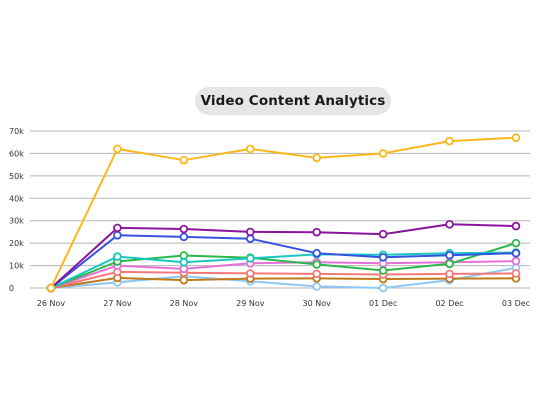 Image resolution: width=548 pixels, height=400 pixels. Describe the element at coordinates (16, 266) in the screenshot. I see `y-tick-label: 10k` at that location.